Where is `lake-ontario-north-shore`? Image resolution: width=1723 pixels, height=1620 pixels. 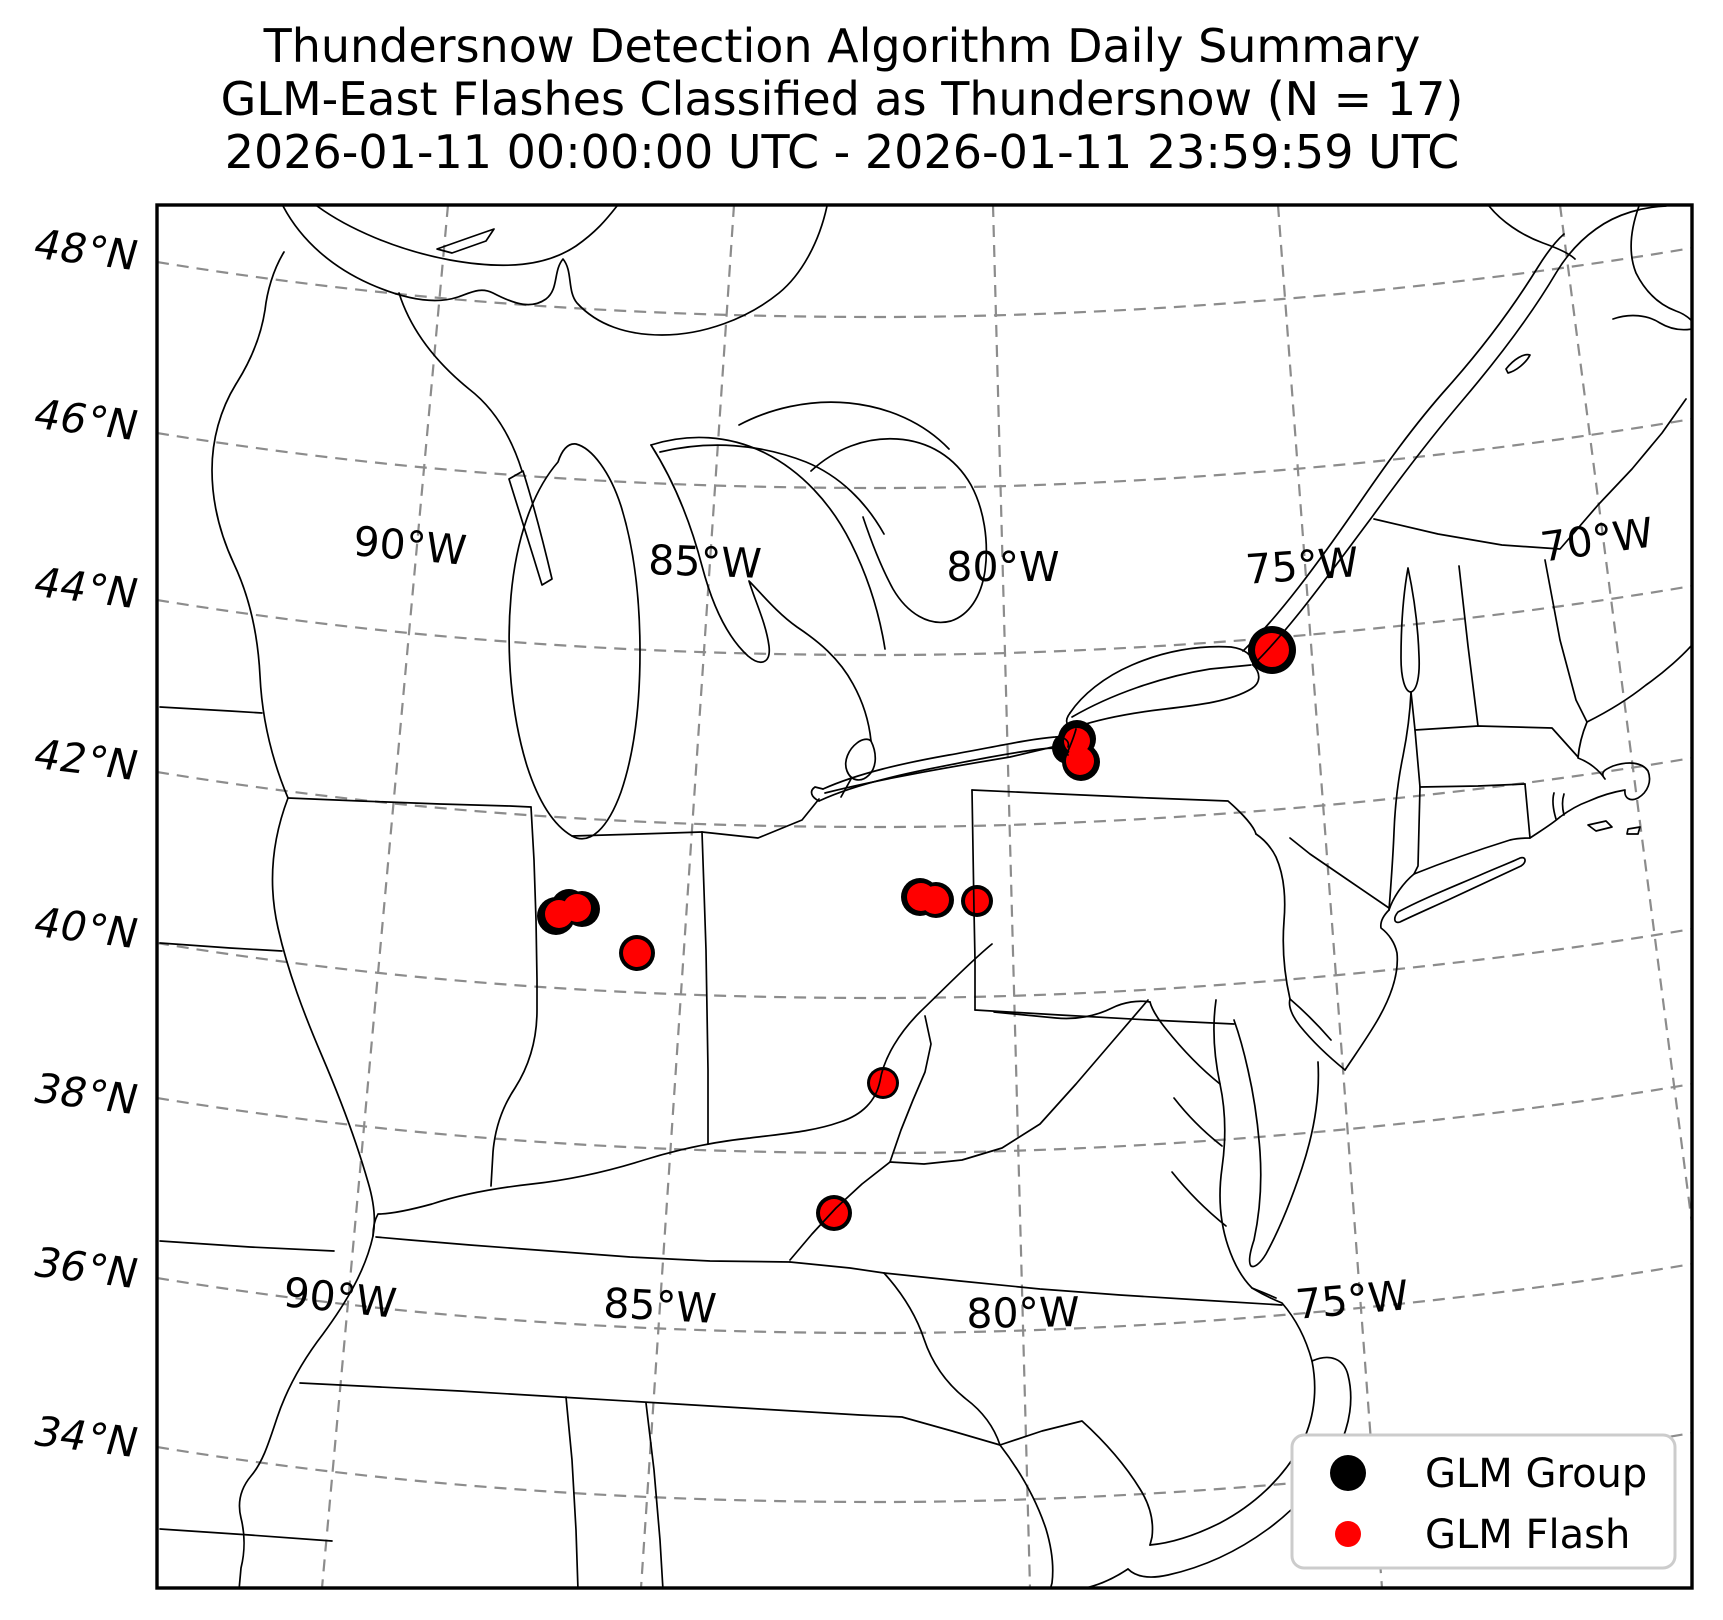
lake-ontario-north-shore is located at coordinates (1161, 679).